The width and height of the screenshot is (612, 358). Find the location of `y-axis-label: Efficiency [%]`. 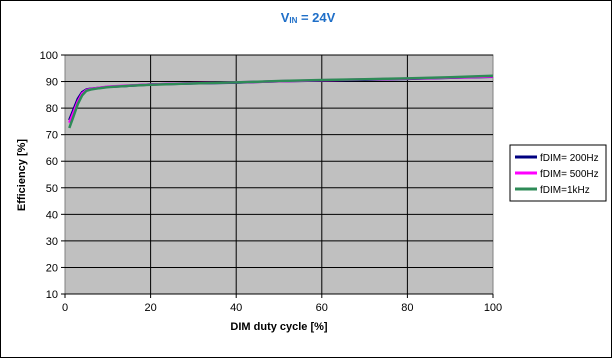

y-axis-label: Efficiency [%] is located at coordinates (22, 175).